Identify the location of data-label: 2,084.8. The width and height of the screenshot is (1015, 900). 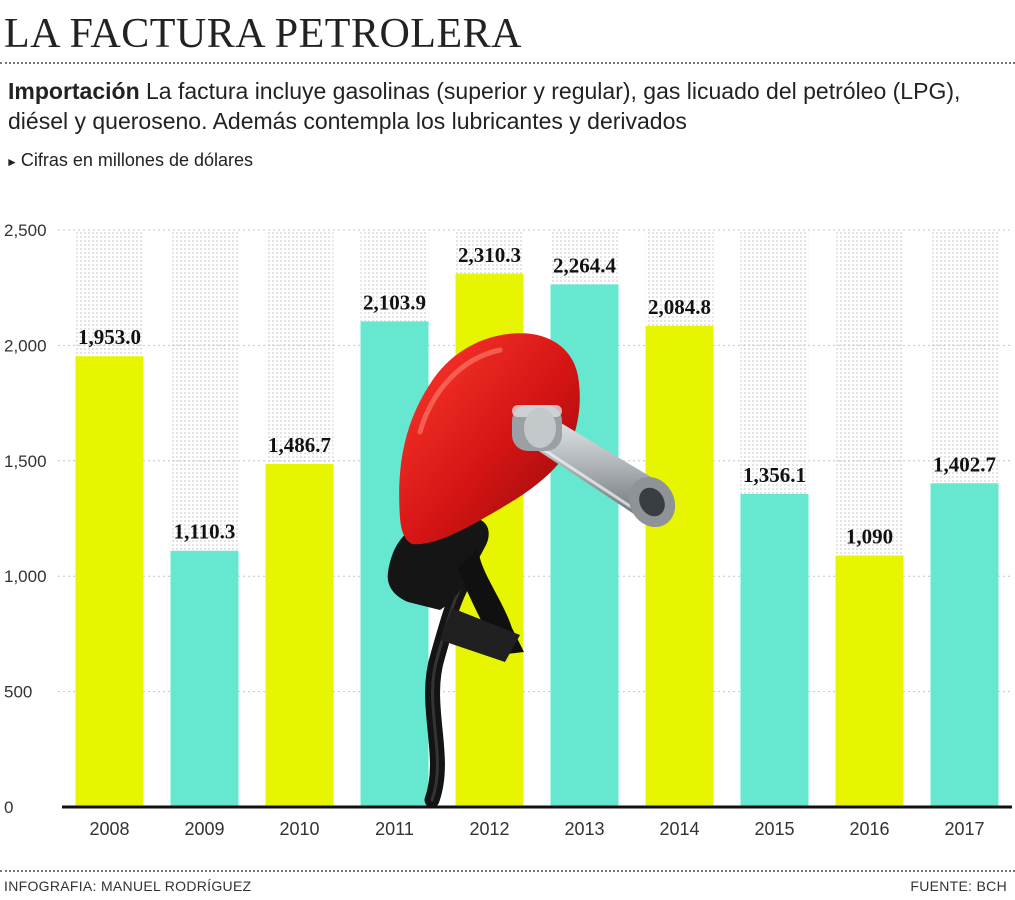
(679, 307).